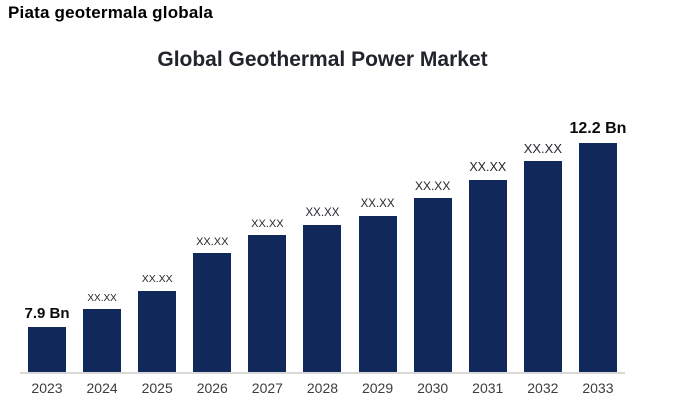 The height and width of the screenshot is (420, 682). I want to click on x-axis-tick-label: 2030, so click(433, 388).